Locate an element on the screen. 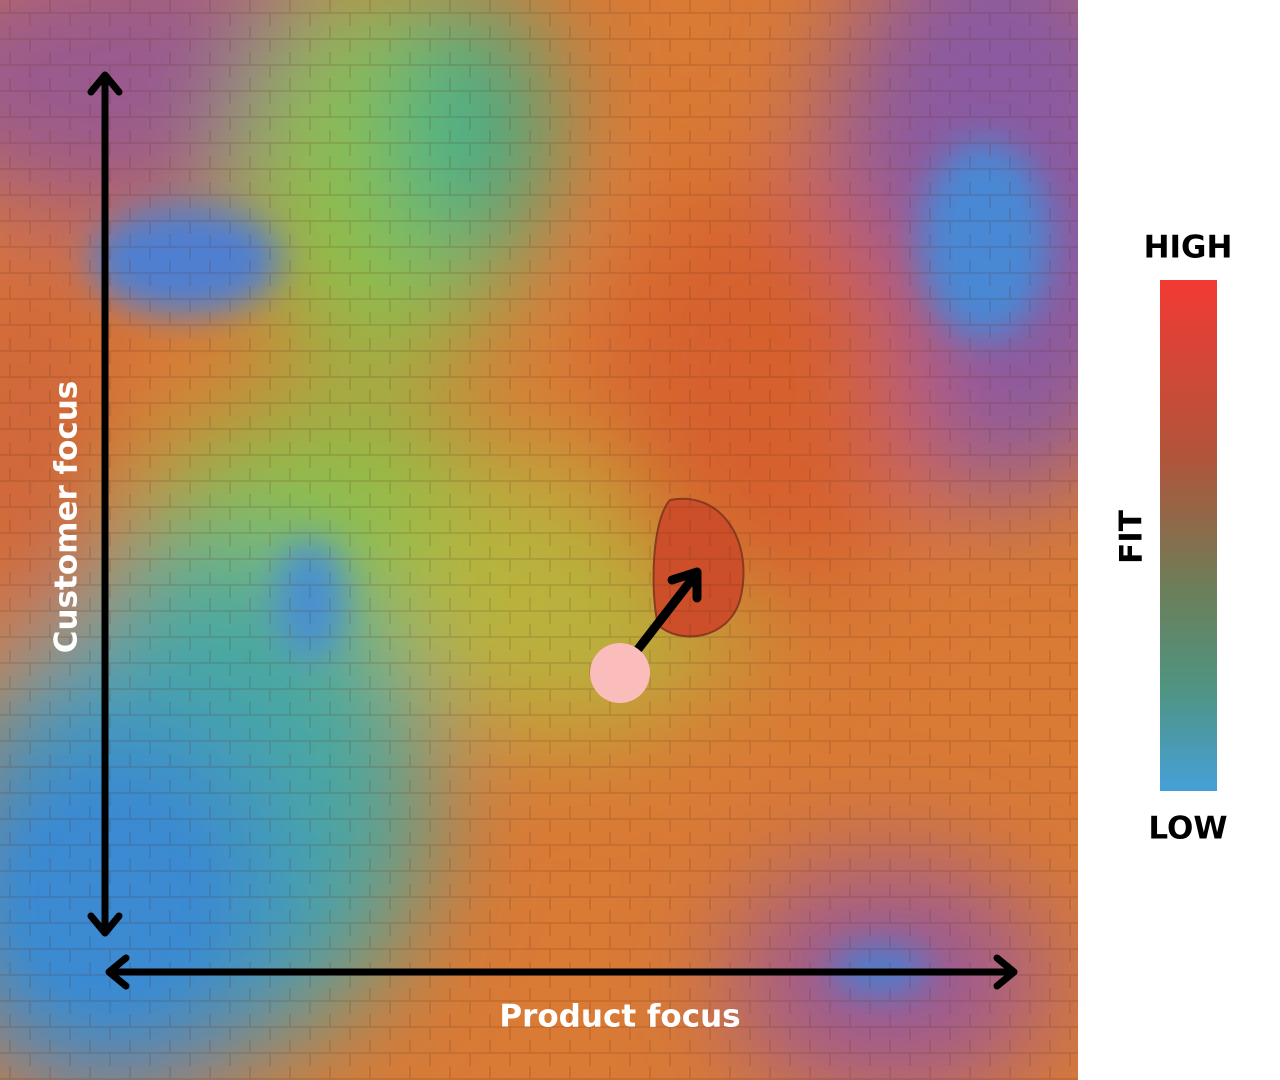  y-axis-label: Customer focus is located at coordinates (67, 517).